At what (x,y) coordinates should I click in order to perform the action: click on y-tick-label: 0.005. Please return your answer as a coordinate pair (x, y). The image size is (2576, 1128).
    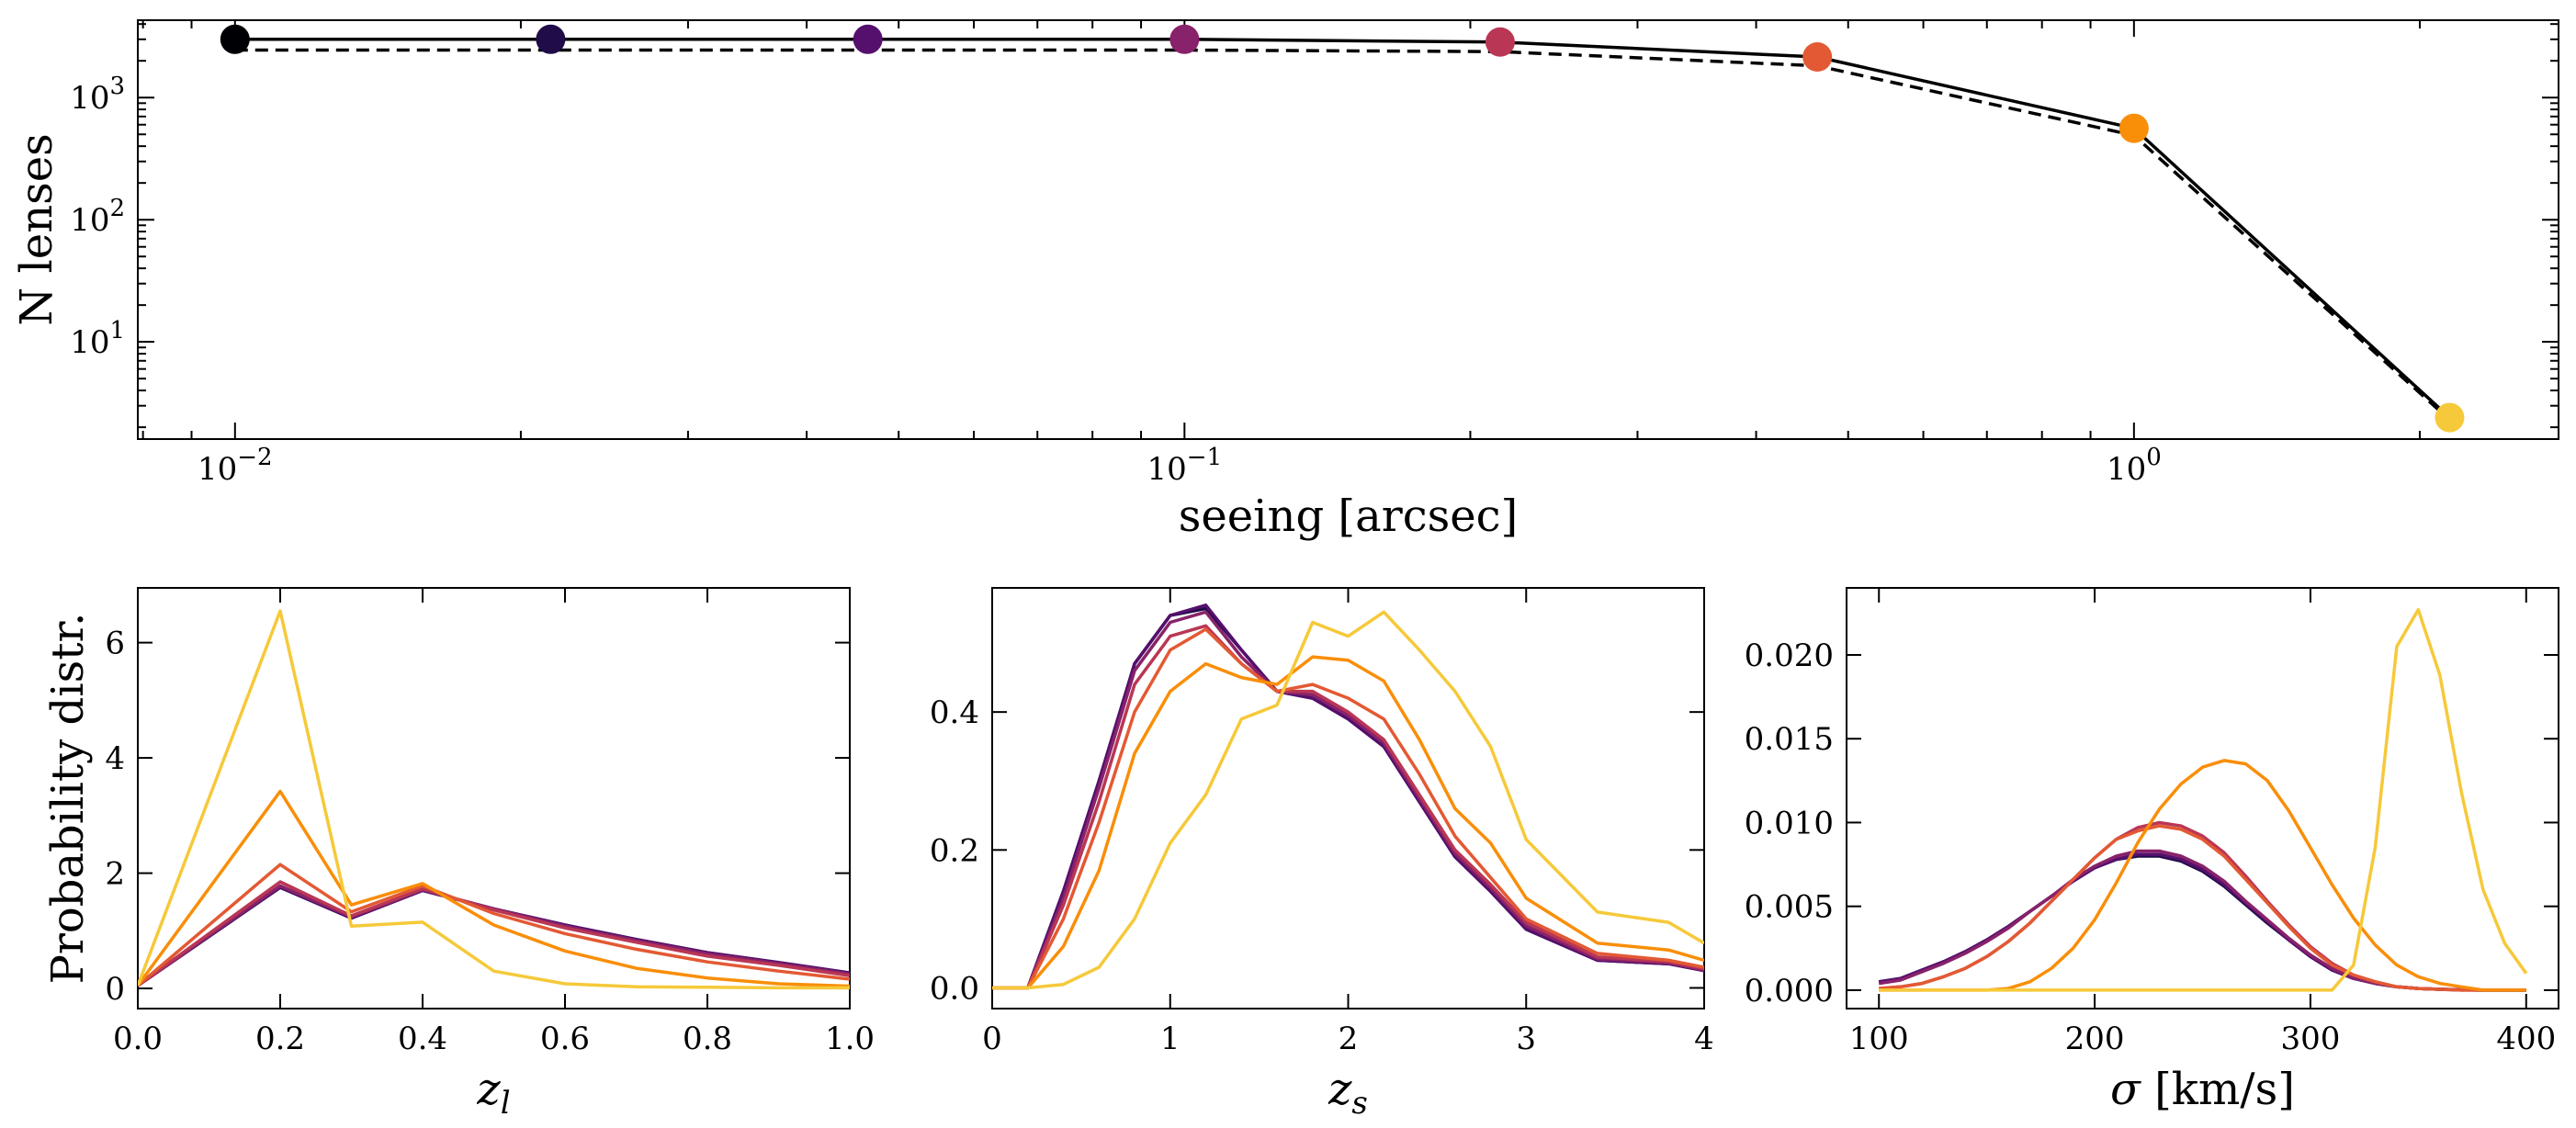
    Looking at the image, I should click on (1789, 907).